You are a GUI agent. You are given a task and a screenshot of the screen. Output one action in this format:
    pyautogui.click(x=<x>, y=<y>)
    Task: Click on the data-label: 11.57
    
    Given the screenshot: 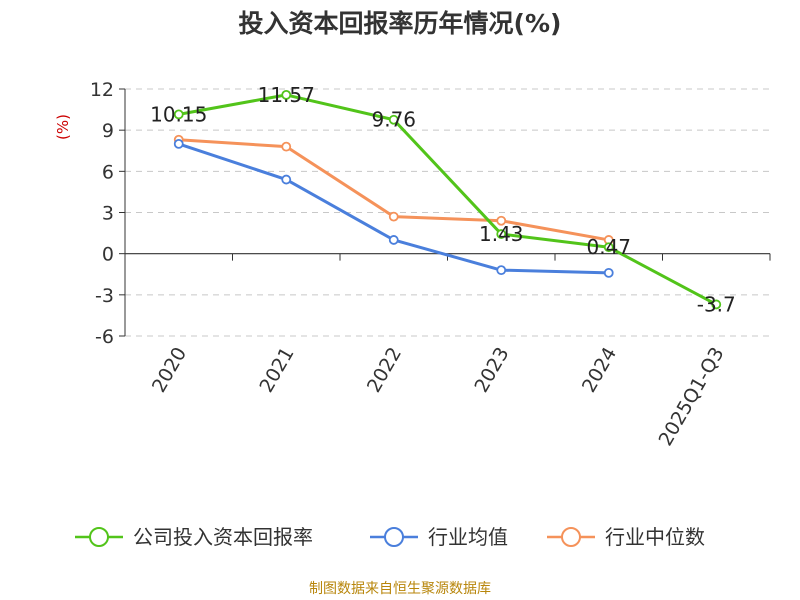 What is the action you would take?
    pyautogui.click(x=286, y=95)
    